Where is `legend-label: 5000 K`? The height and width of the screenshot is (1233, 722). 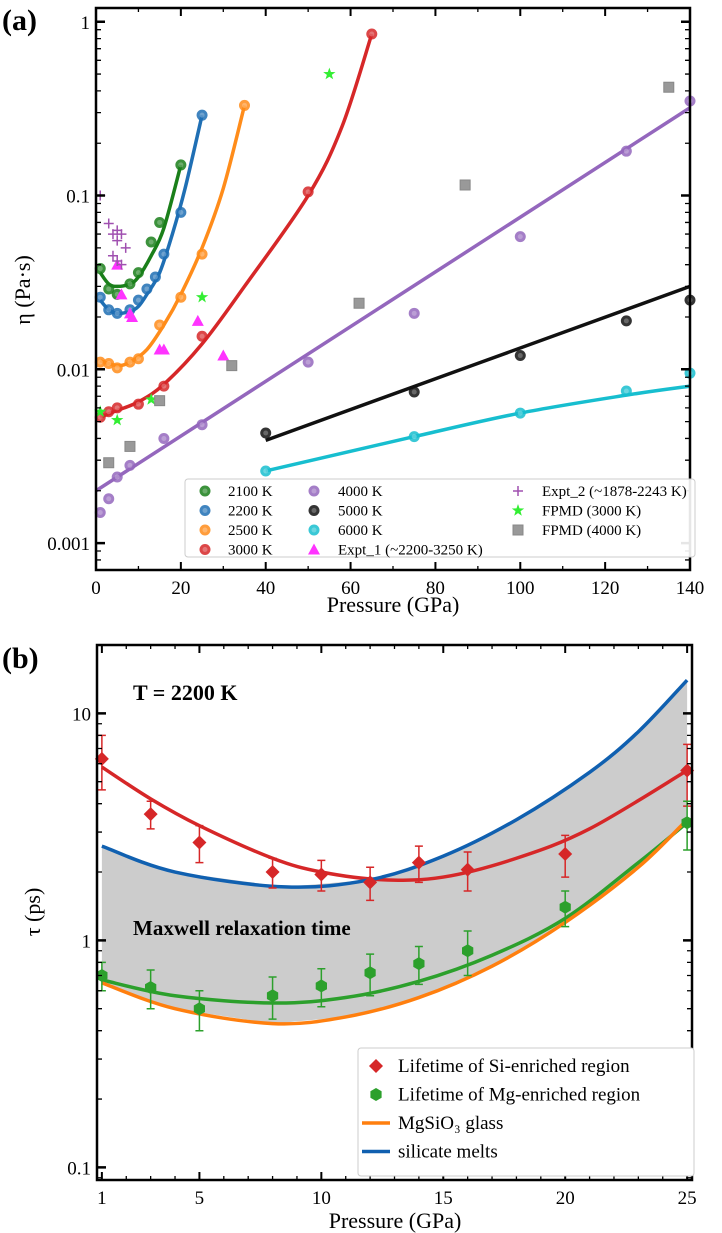
legend-label: 5000 K is located at coordinates (360, 512).